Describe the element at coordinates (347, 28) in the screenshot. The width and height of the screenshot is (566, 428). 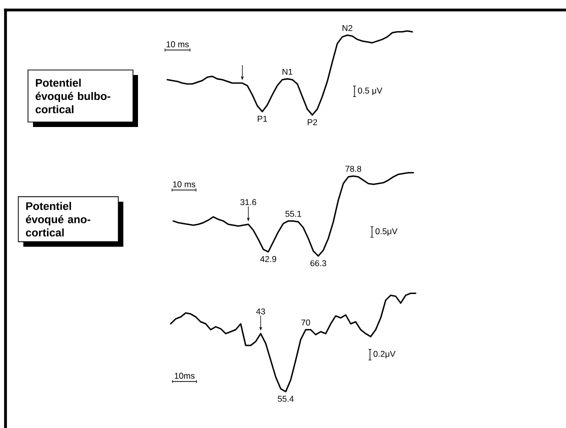
I see `text: N2` at that location.